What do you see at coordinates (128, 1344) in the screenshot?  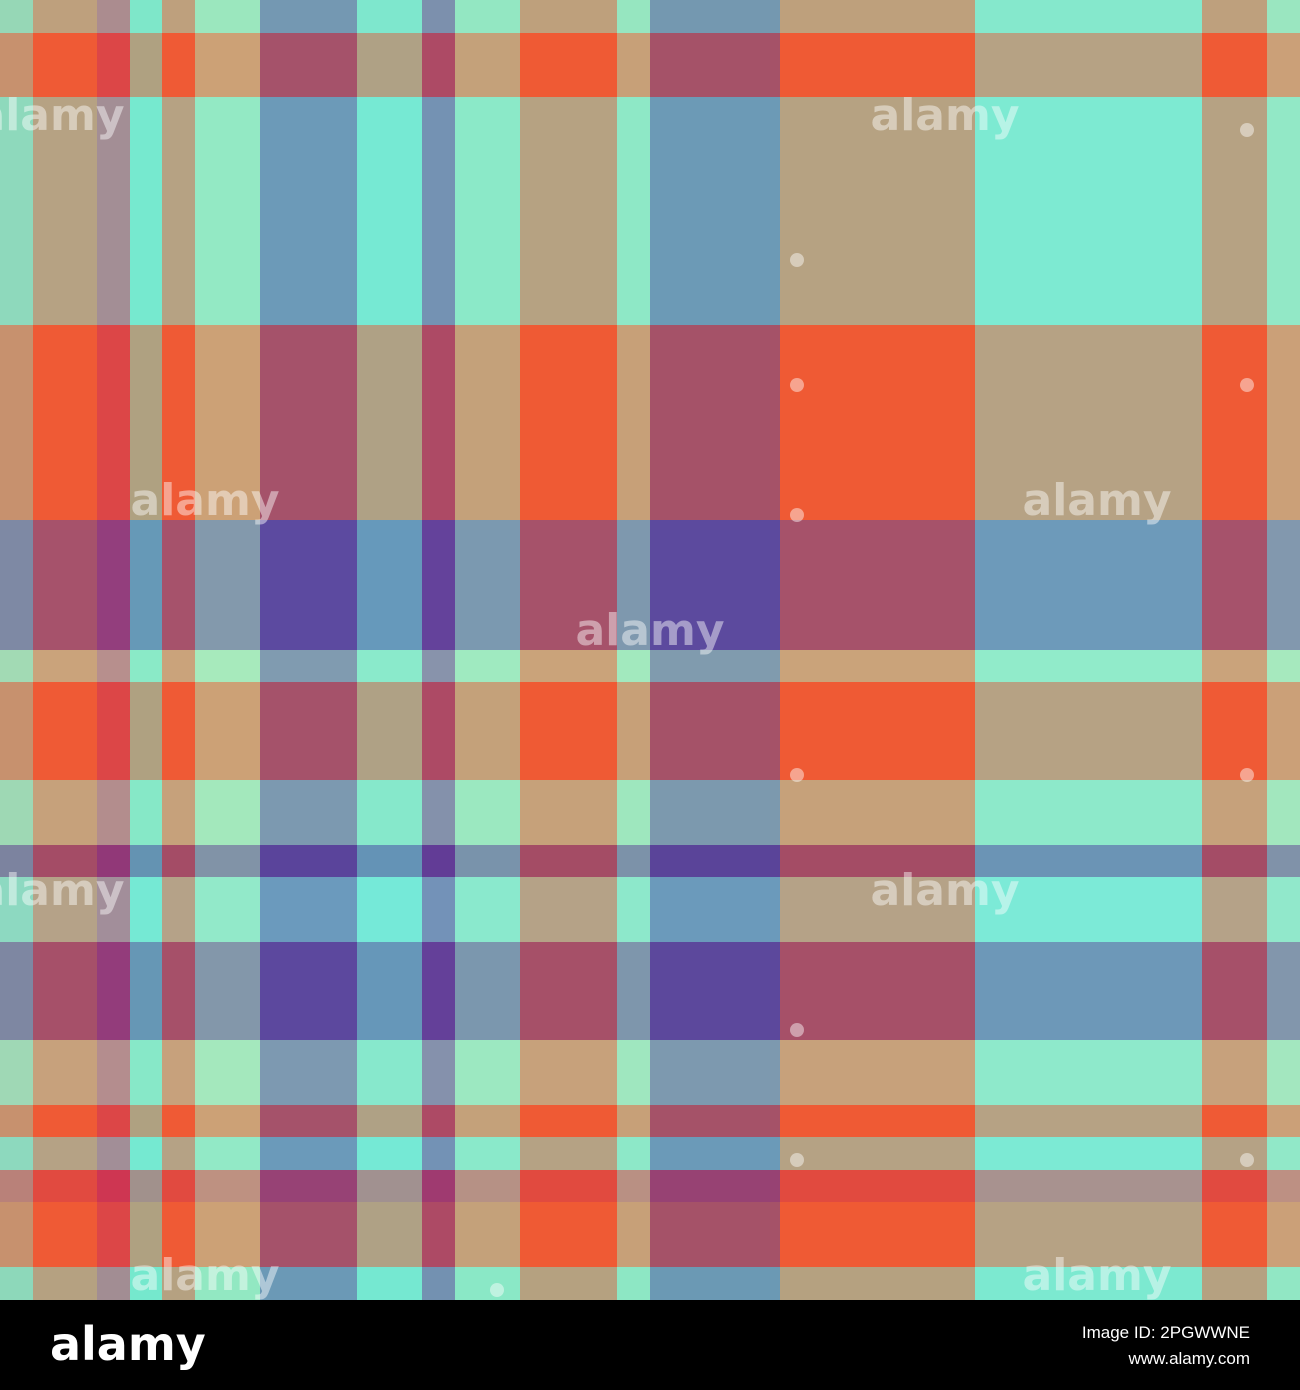 I see `footer-logo: alamy` at bounding box center [128, 1344].